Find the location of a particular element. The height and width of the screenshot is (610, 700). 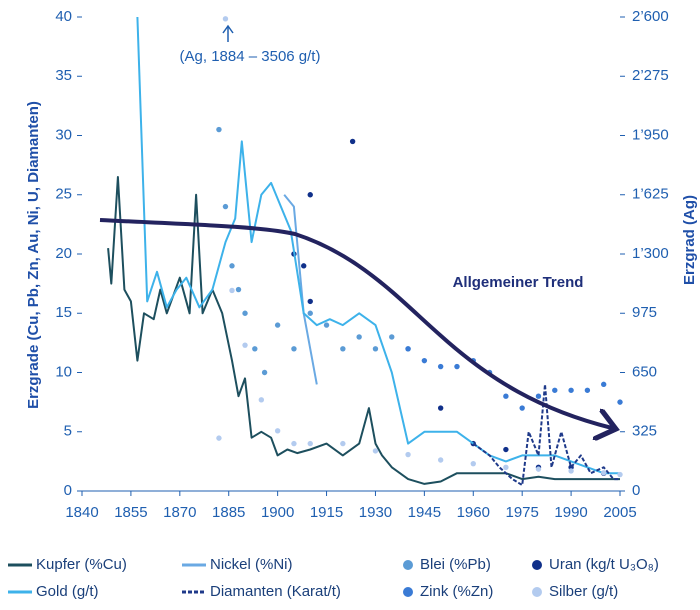

legend-label: Silber (g/t) is located at coordinates (583, 591).